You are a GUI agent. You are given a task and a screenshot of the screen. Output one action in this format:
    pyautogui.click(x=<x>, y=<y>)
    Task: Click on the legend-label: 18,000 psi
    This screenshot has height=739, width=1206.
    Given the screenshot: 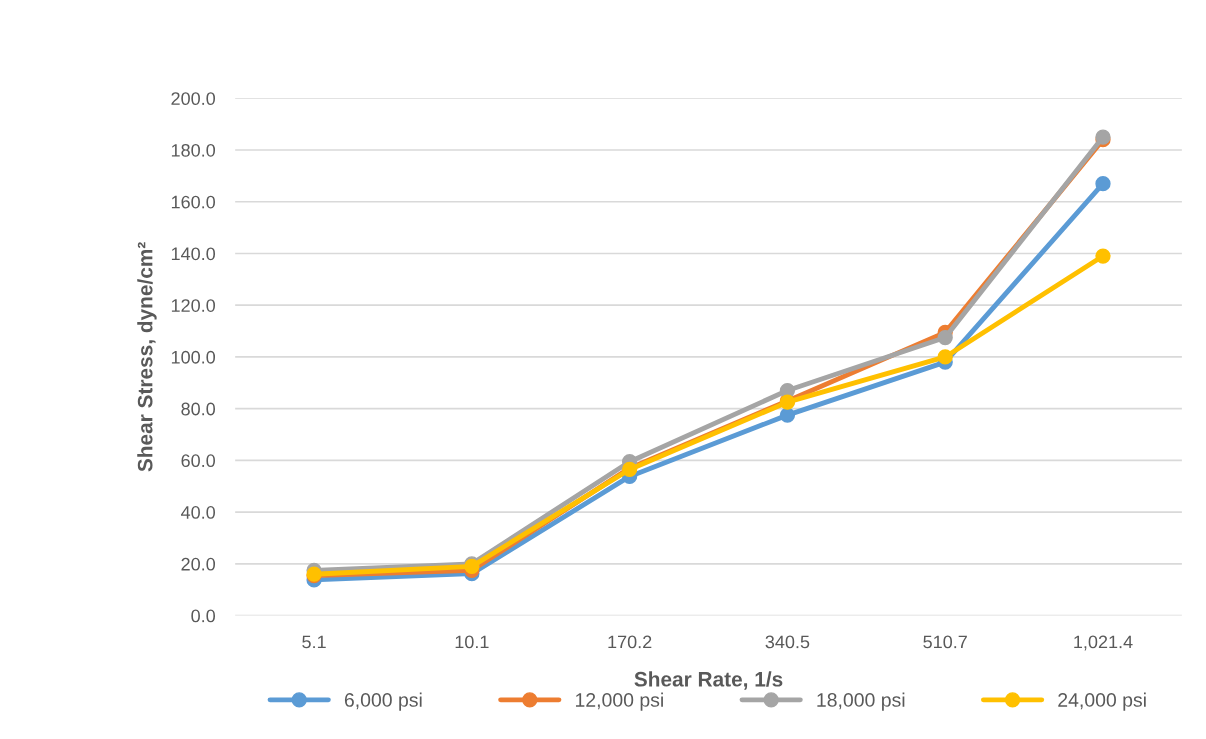 What is the action you would take?
    pyautogui.click(x=861, y=701)
    